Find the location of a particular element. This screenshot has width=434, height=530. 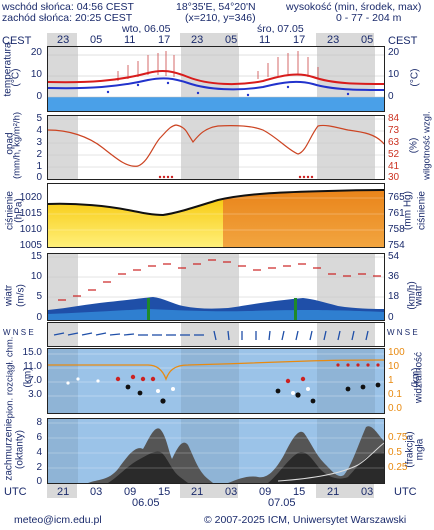

cloud-extent-label: pion. rozciągł. chm. is located at coordinates (10, 377).